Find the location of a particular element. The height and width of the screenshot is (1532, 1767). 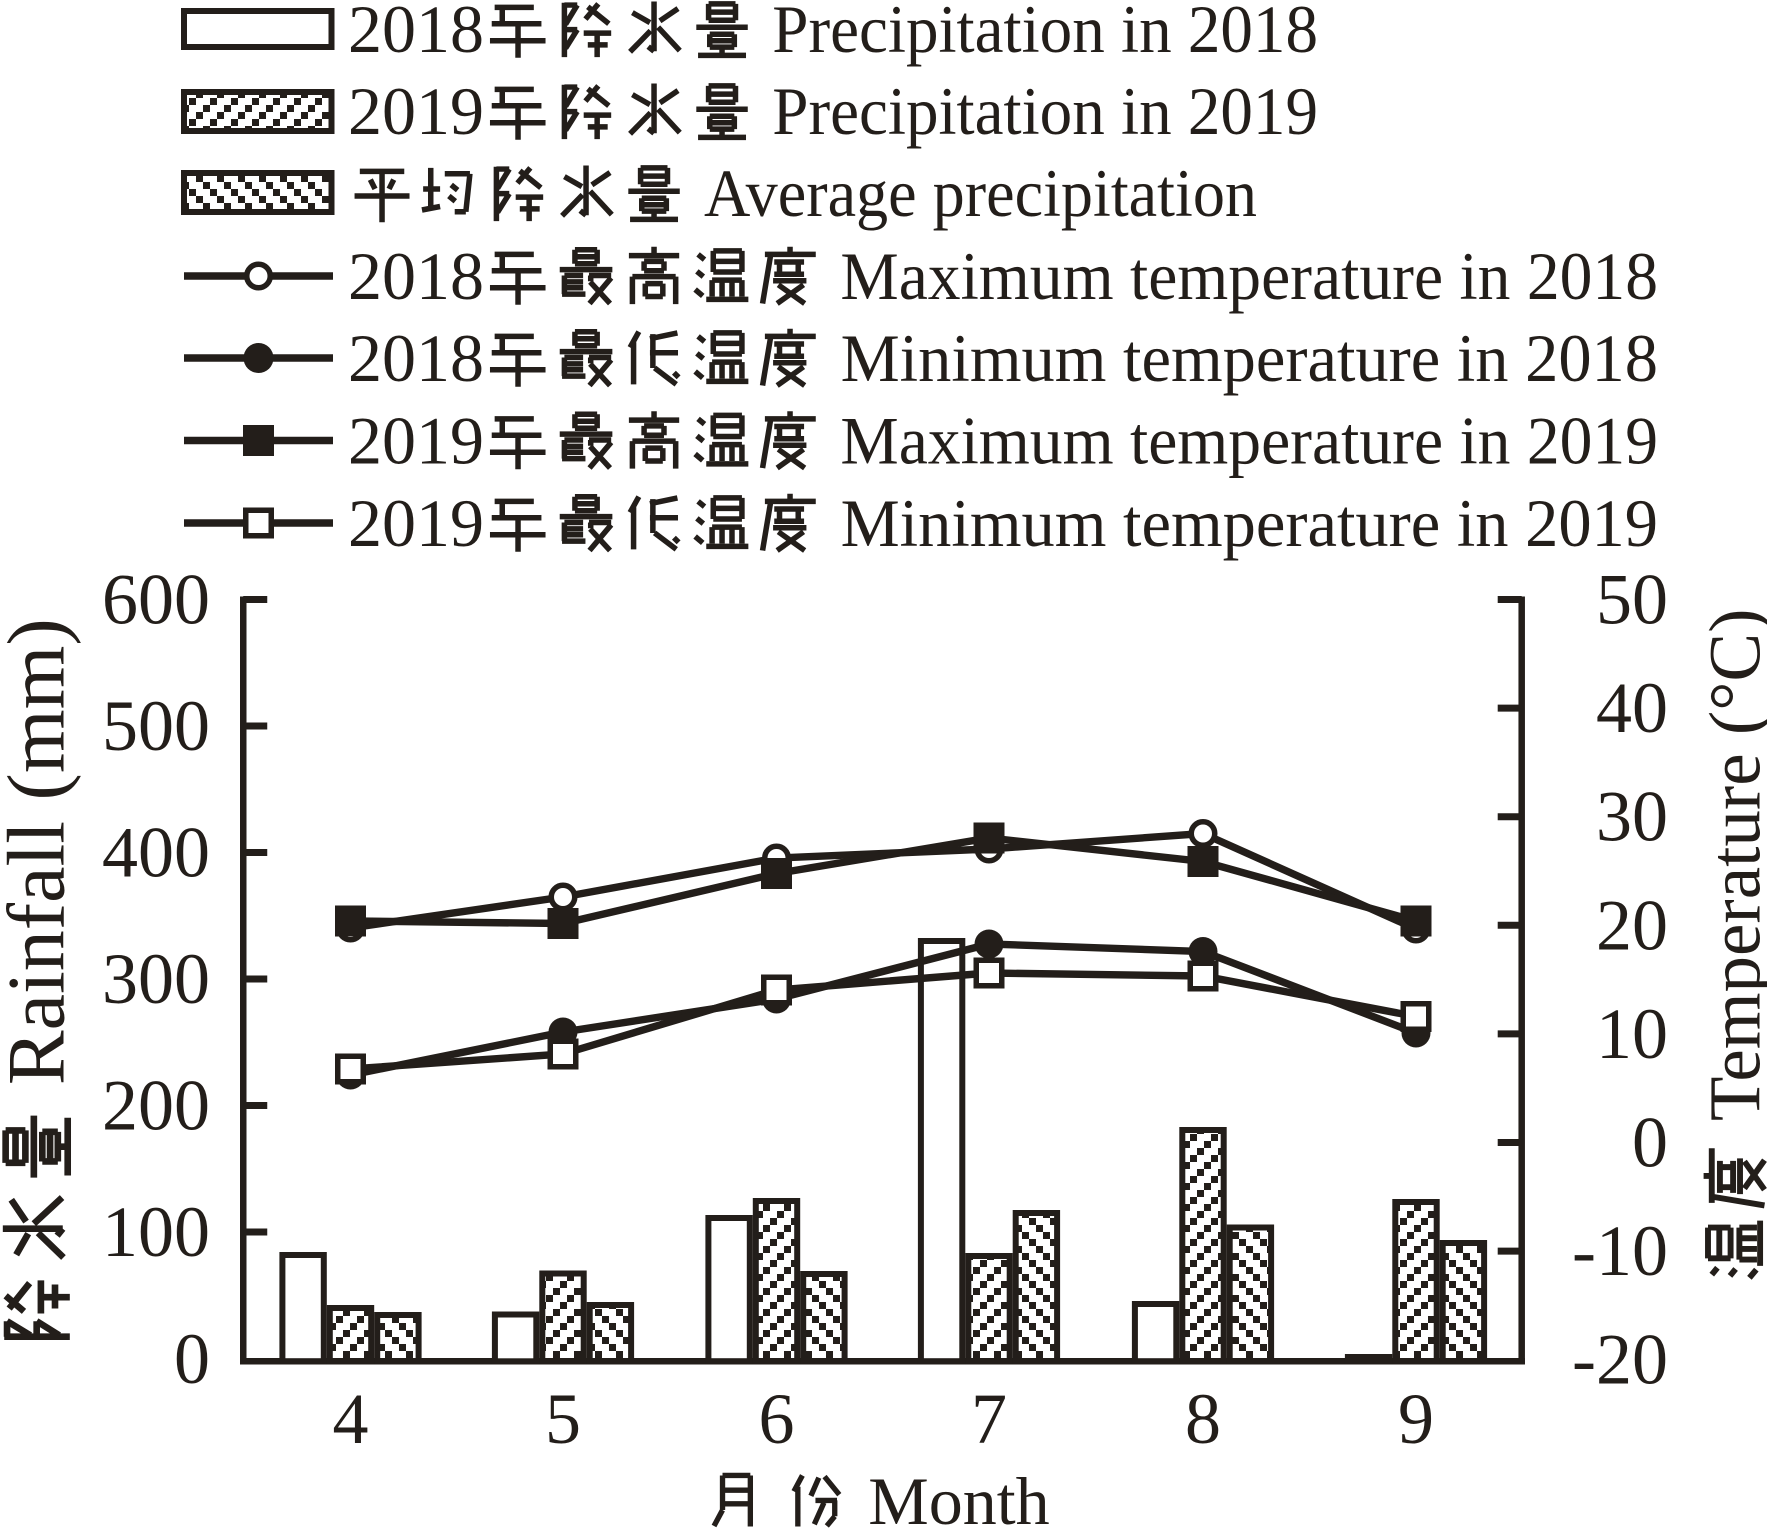

svg-text: Minimum temperature in 2018 is located at coordinates (1241, 358).